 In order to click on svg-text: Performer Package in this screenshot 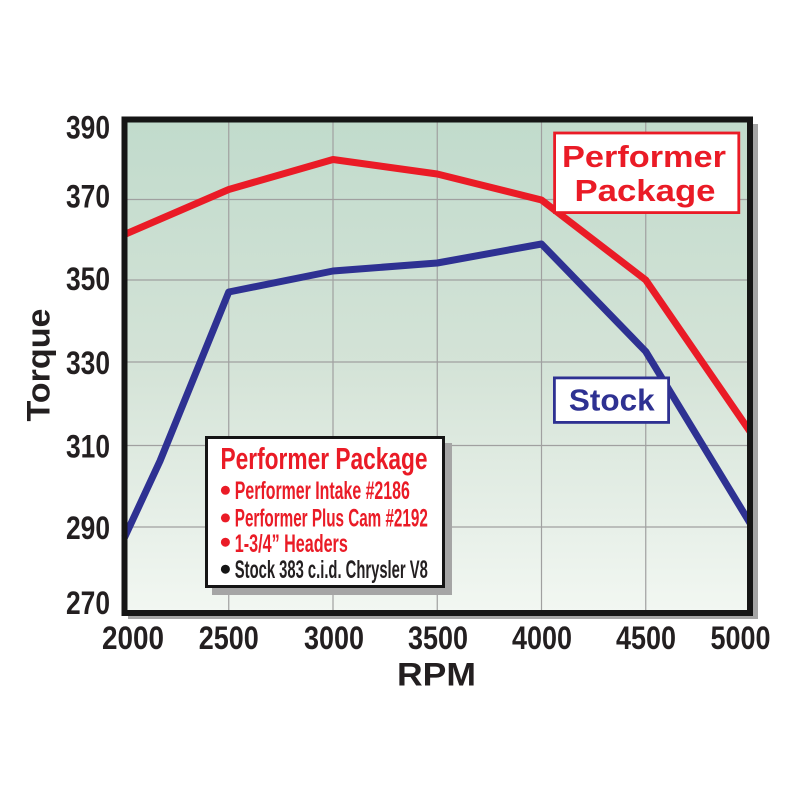, I will do `click(324, 458)`.